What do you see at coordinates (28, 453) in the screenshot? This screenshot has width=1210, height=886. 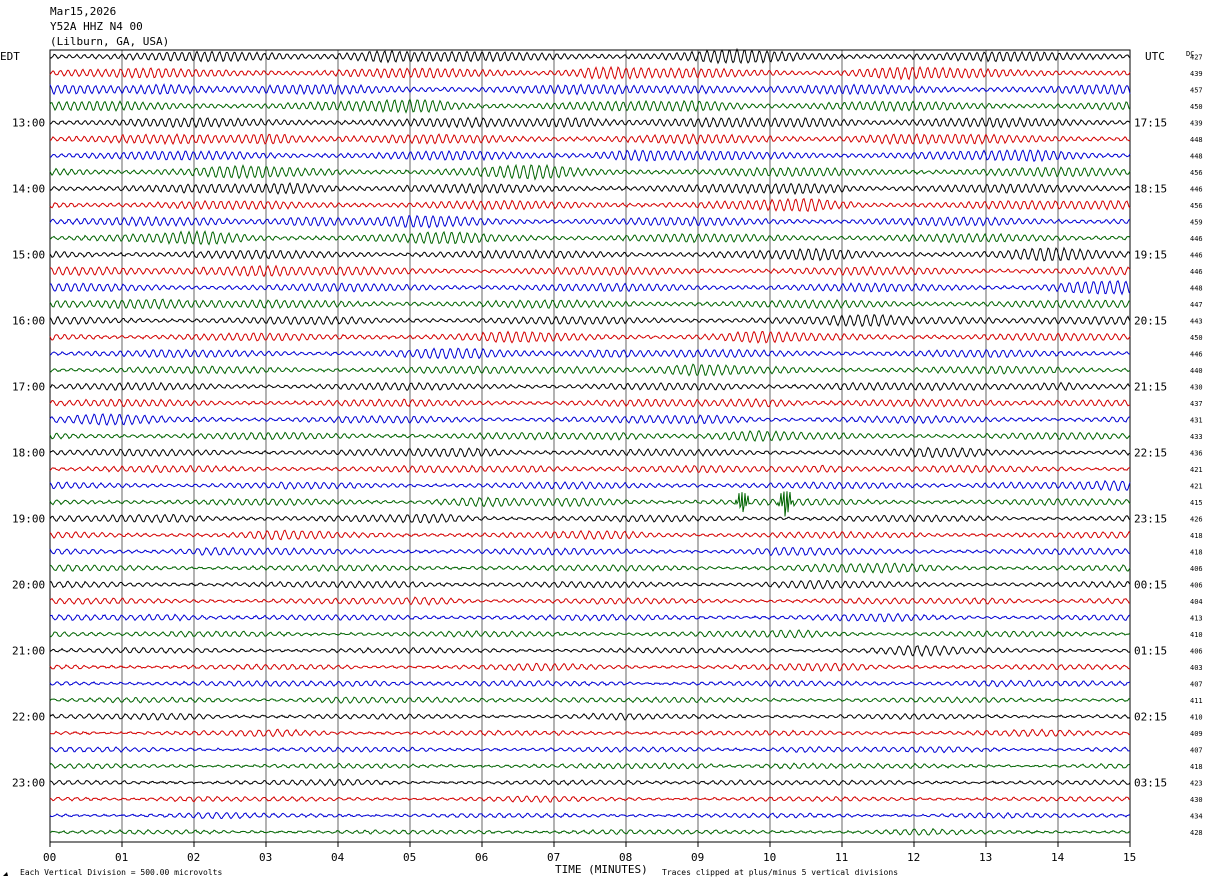 I see `left-hour-label: 18:00` at bounding box center [28, 453].